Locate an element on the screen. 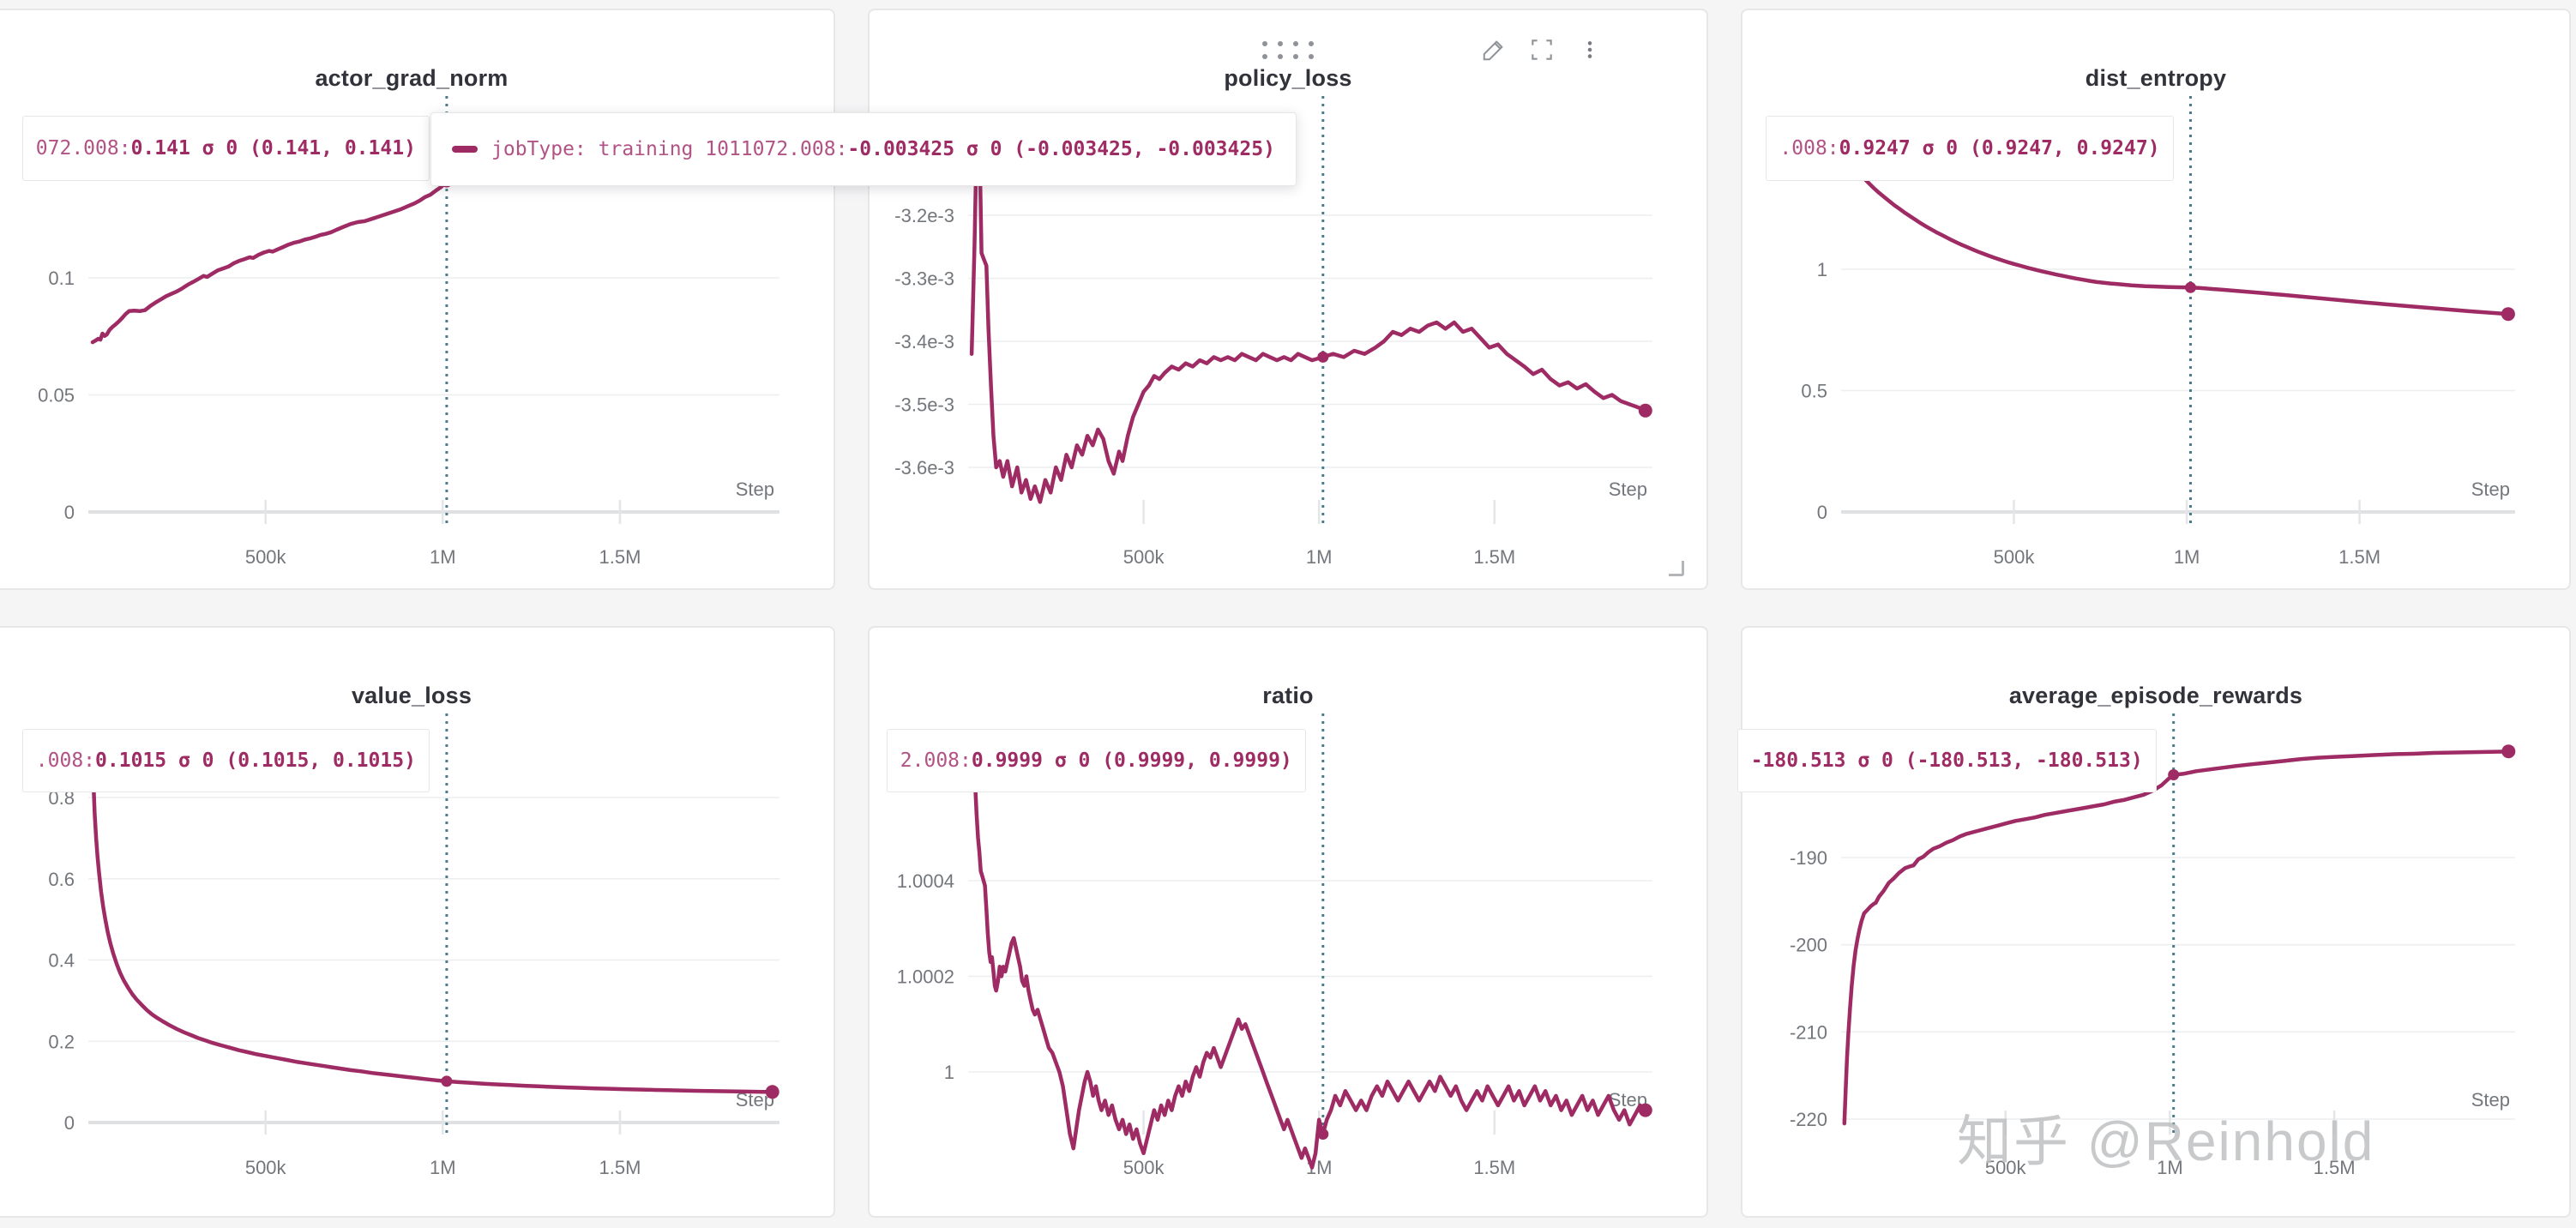 Image resolution: width=2576 pixels, height=1228 pixels. y-tick-label: 1.0004 is located at coordinates (926, 881).